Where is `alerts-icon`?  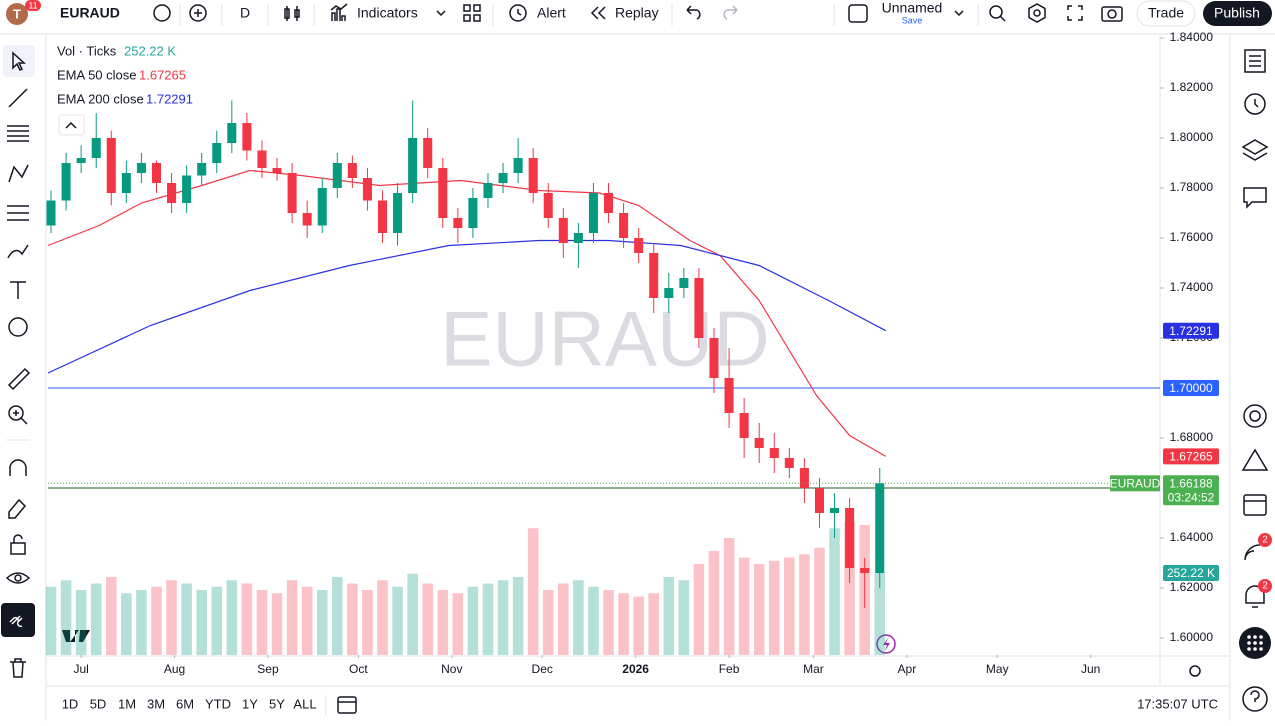 alerts-icon is located at coordinates (1255, 104).